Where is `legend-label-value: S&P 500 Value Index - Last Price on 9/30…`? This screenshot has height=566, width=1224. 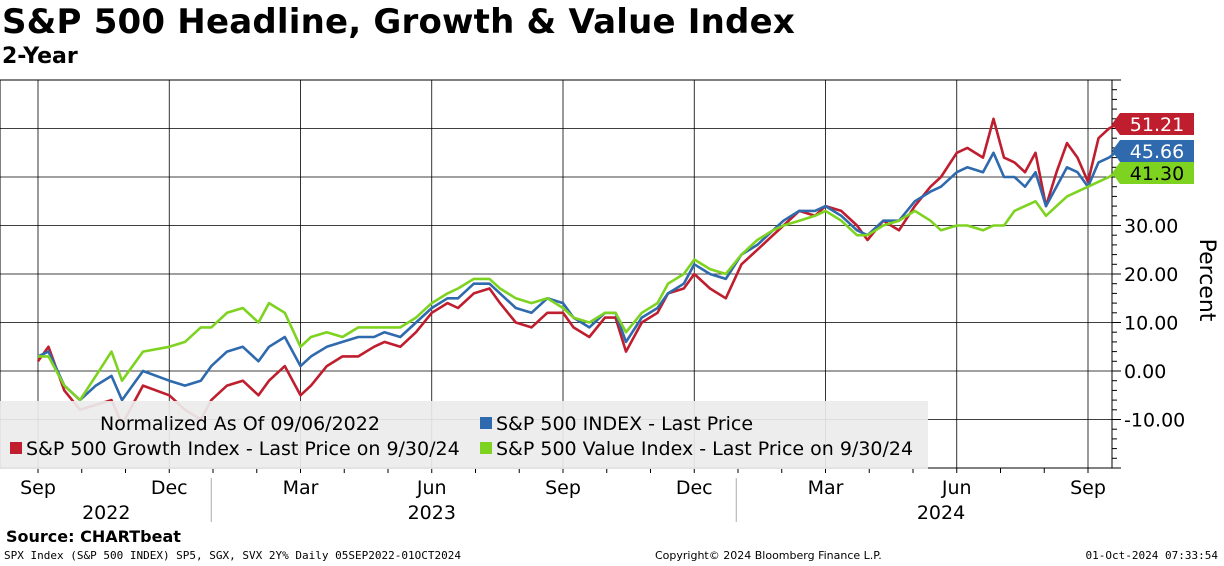 legend-label-value: S&P 500 Value Index - Last Price on 9/30… is located at coordinates (705, 449).